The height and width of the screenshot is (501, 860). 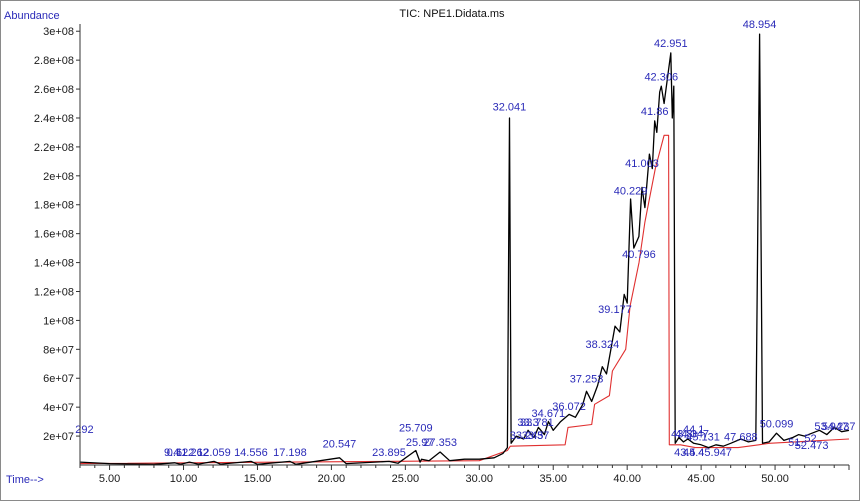 What do you see at coordinates (549, 414) in the screenshot?
I see `peak-label: 34.671` at bounding box center [549, 414].